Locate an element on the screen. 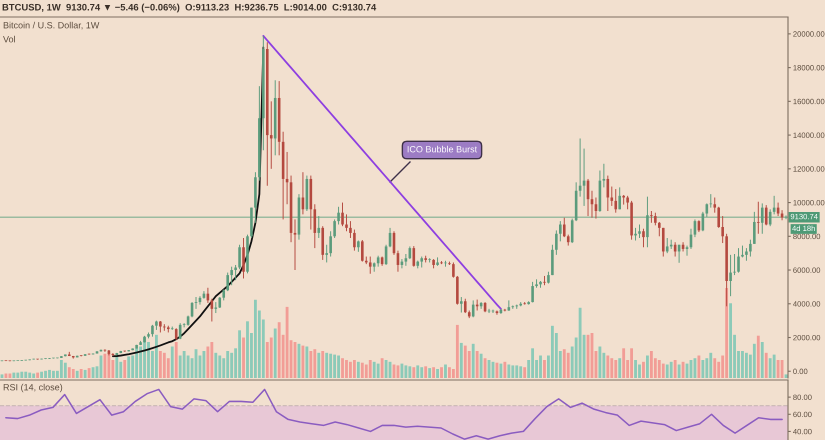 The width and height of the screenshot is (825, 440). chart-title: Vol is located at coordinates (9, 39).